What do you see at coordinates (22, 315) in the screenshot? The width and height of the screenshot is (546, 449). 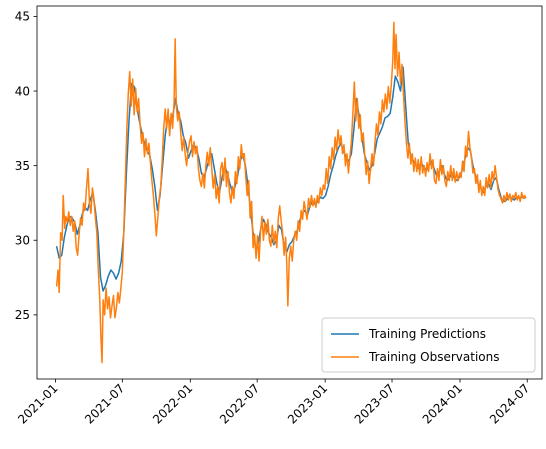 I see `y-tick-label: 25` at bounding box center [22, 315].